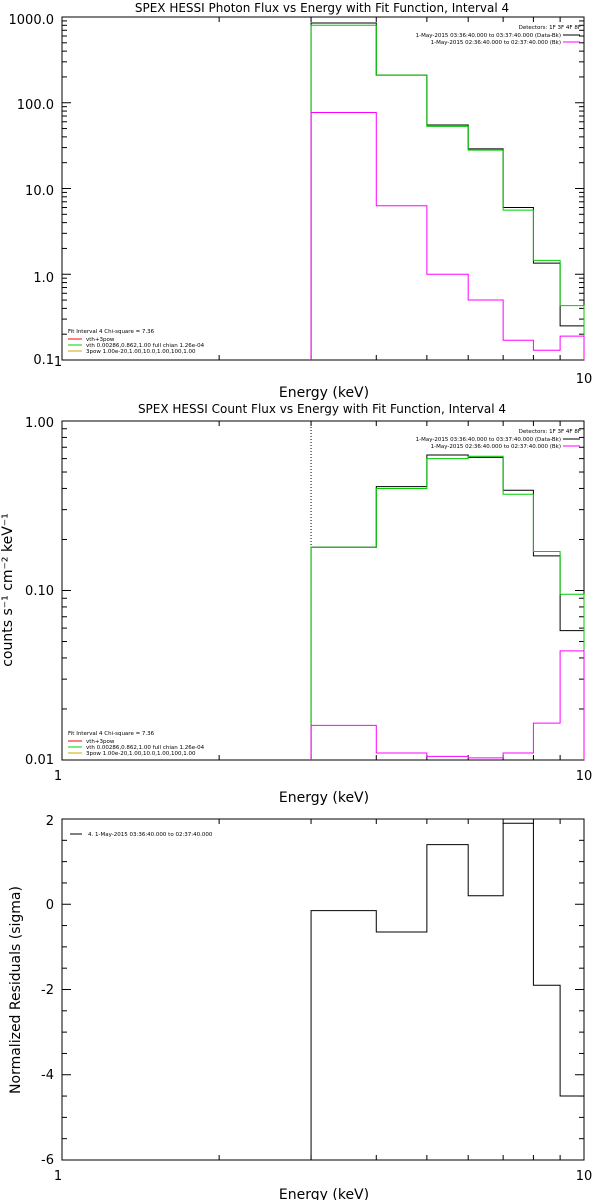  Describe the element at coordinates (39, 760) in the screenshot. I see `count-flux-ytick-0.01: 0.01` at that location.